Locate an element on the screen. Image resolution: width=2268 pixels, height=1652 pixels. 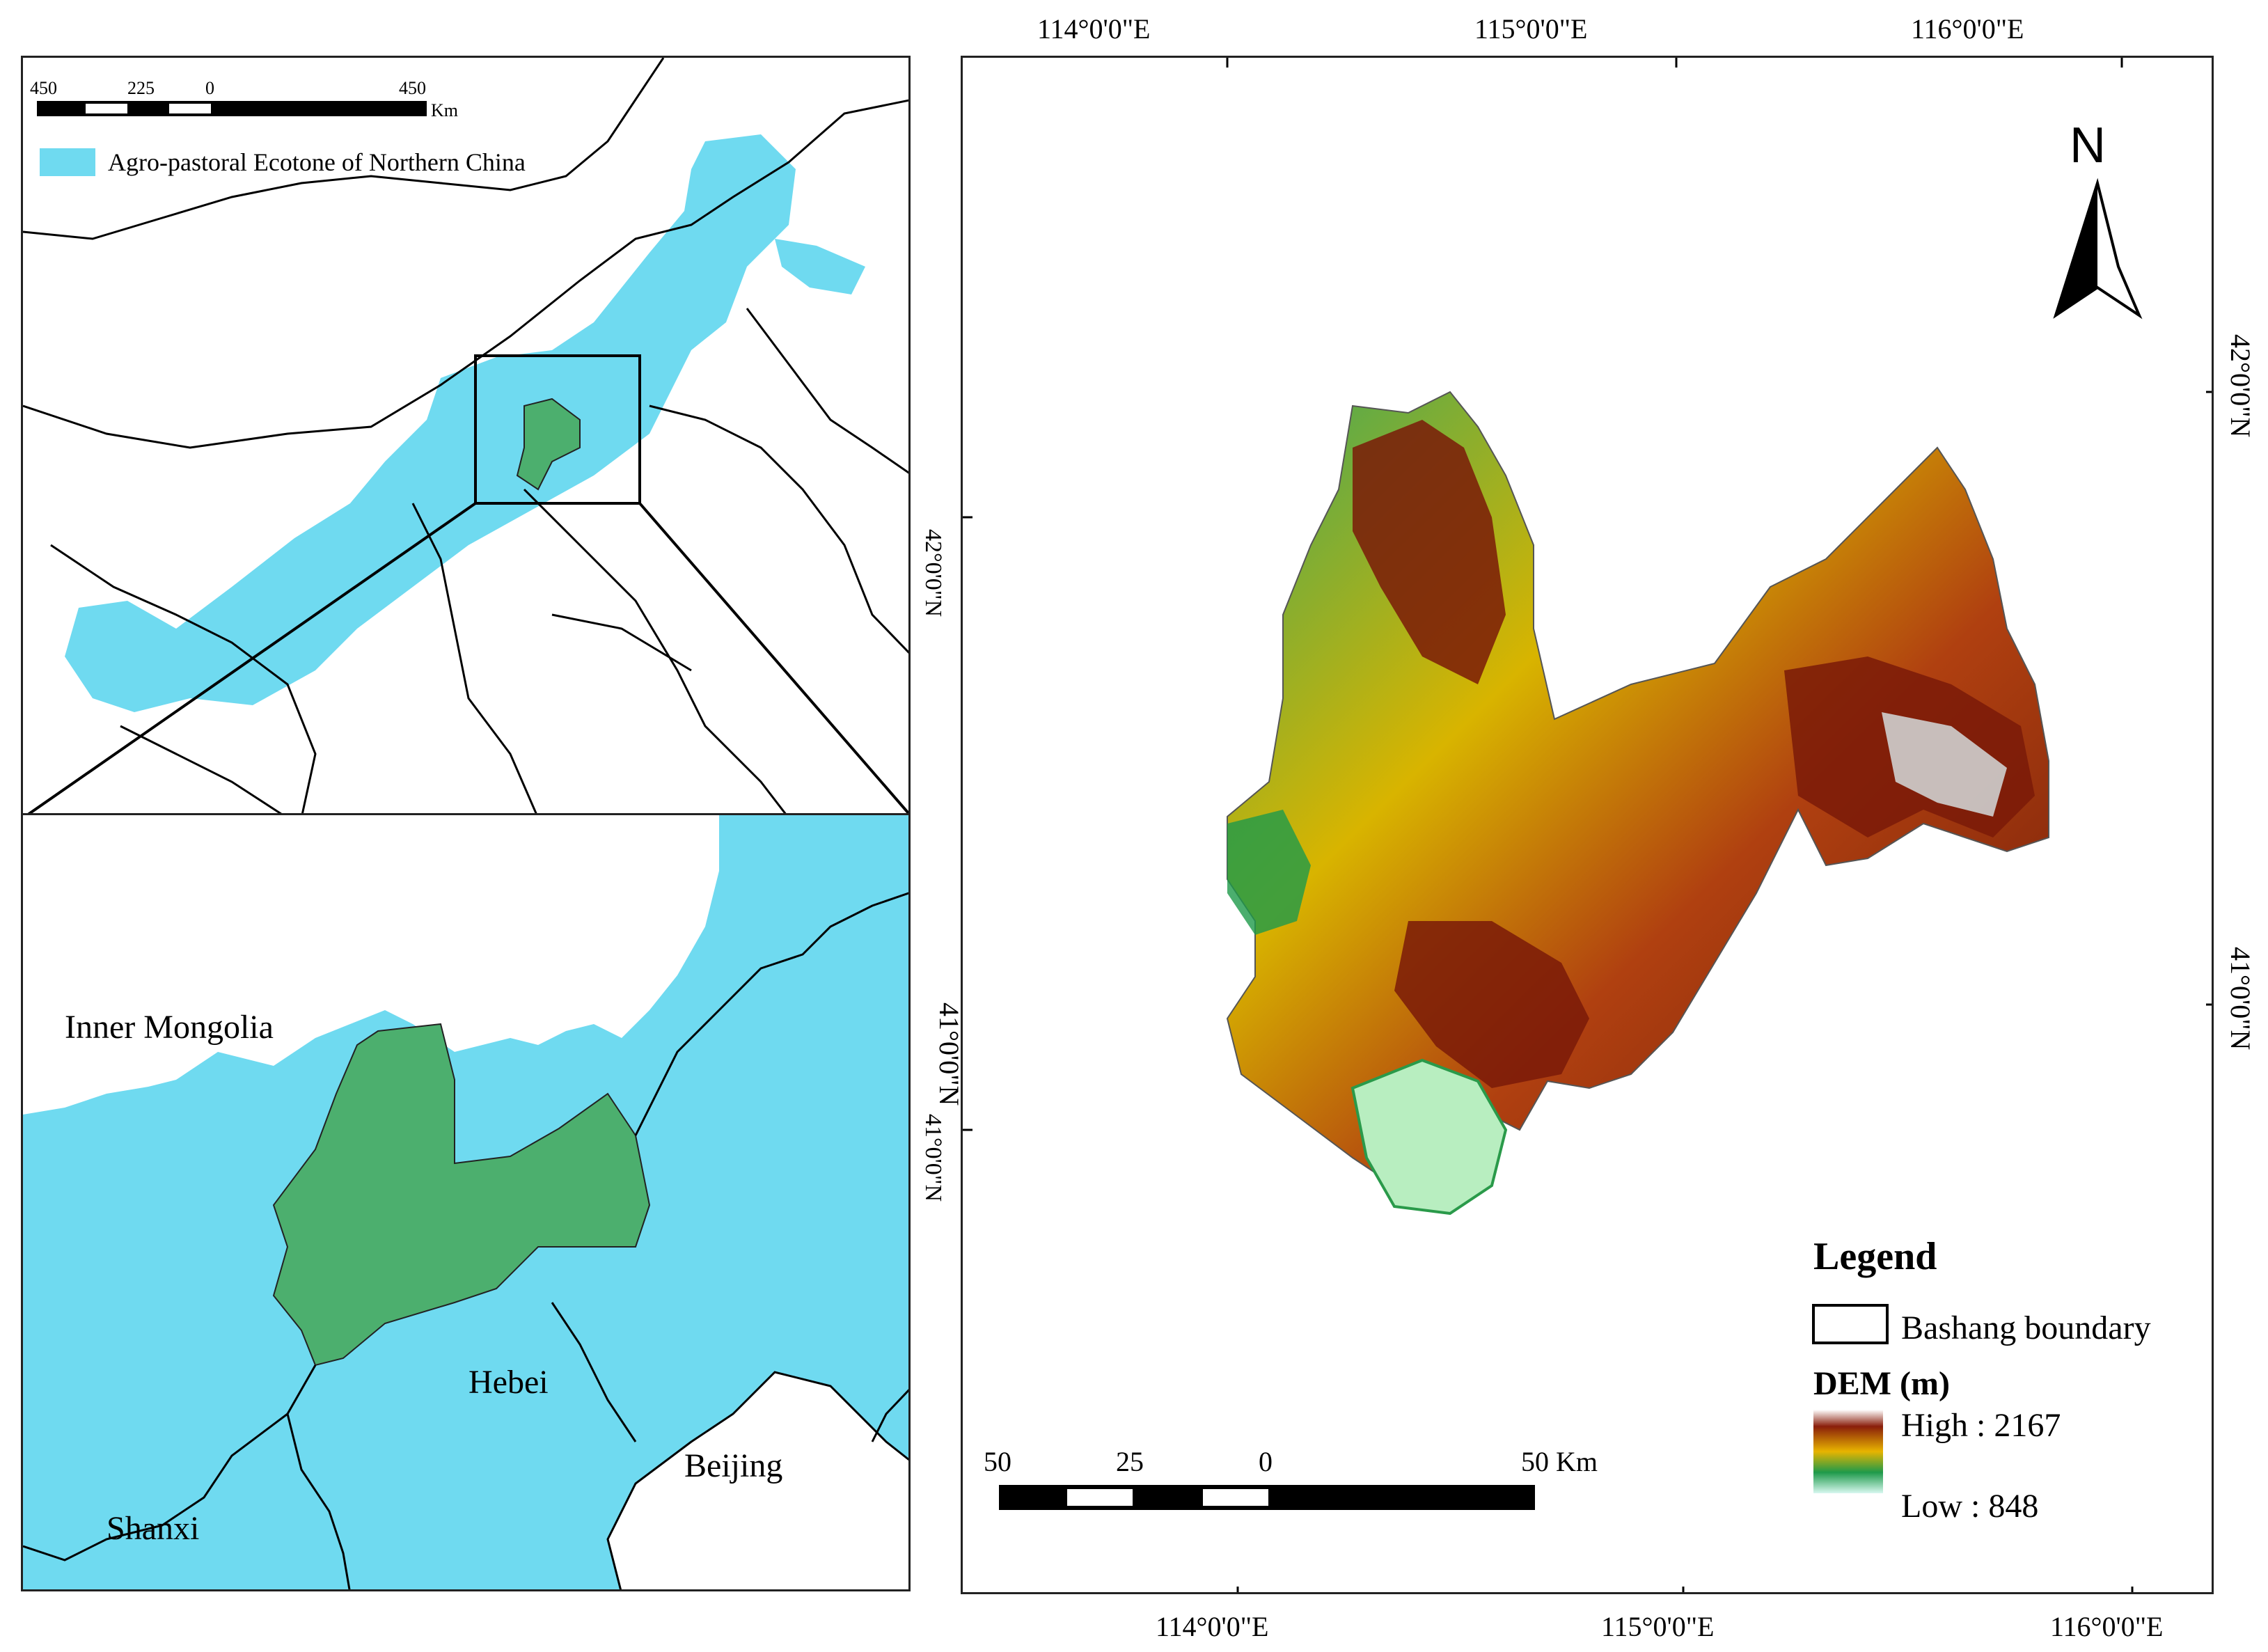
zoom-leader-left is located at coordinates (251, 658).